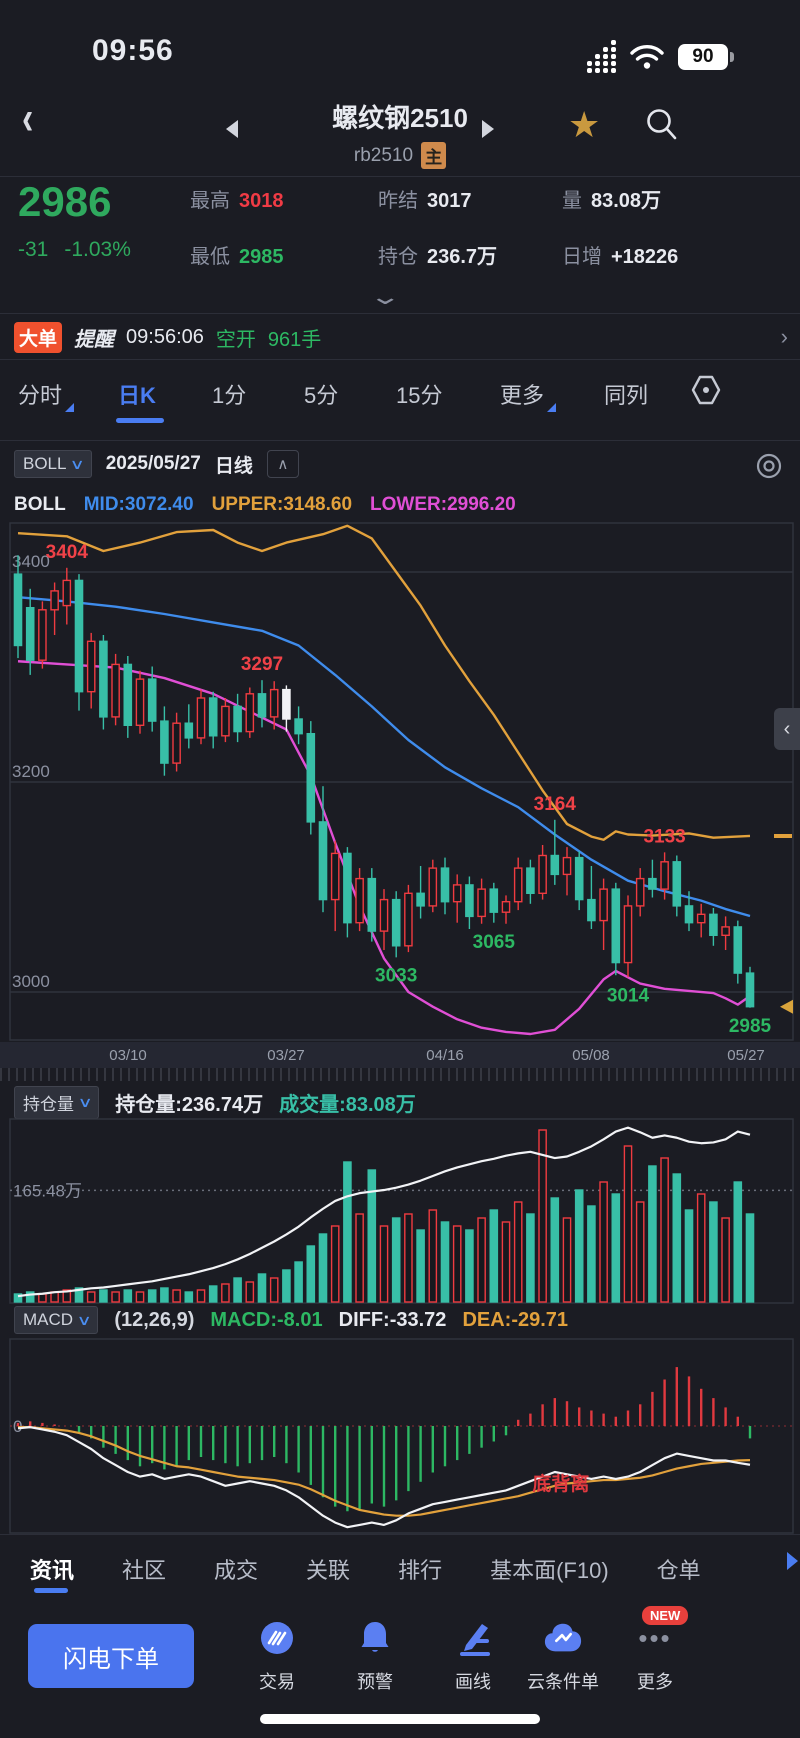 The height and width of the screenshot is (1738, 800). I want to click on svg-text: 3000, so click(31, 981).